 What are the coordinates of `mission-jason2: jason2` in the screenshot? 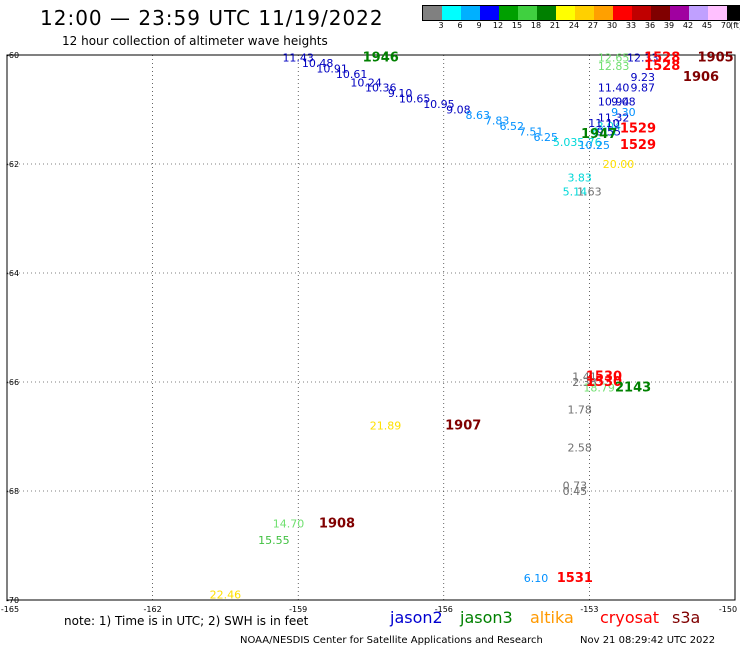 It's located at (416, 617).